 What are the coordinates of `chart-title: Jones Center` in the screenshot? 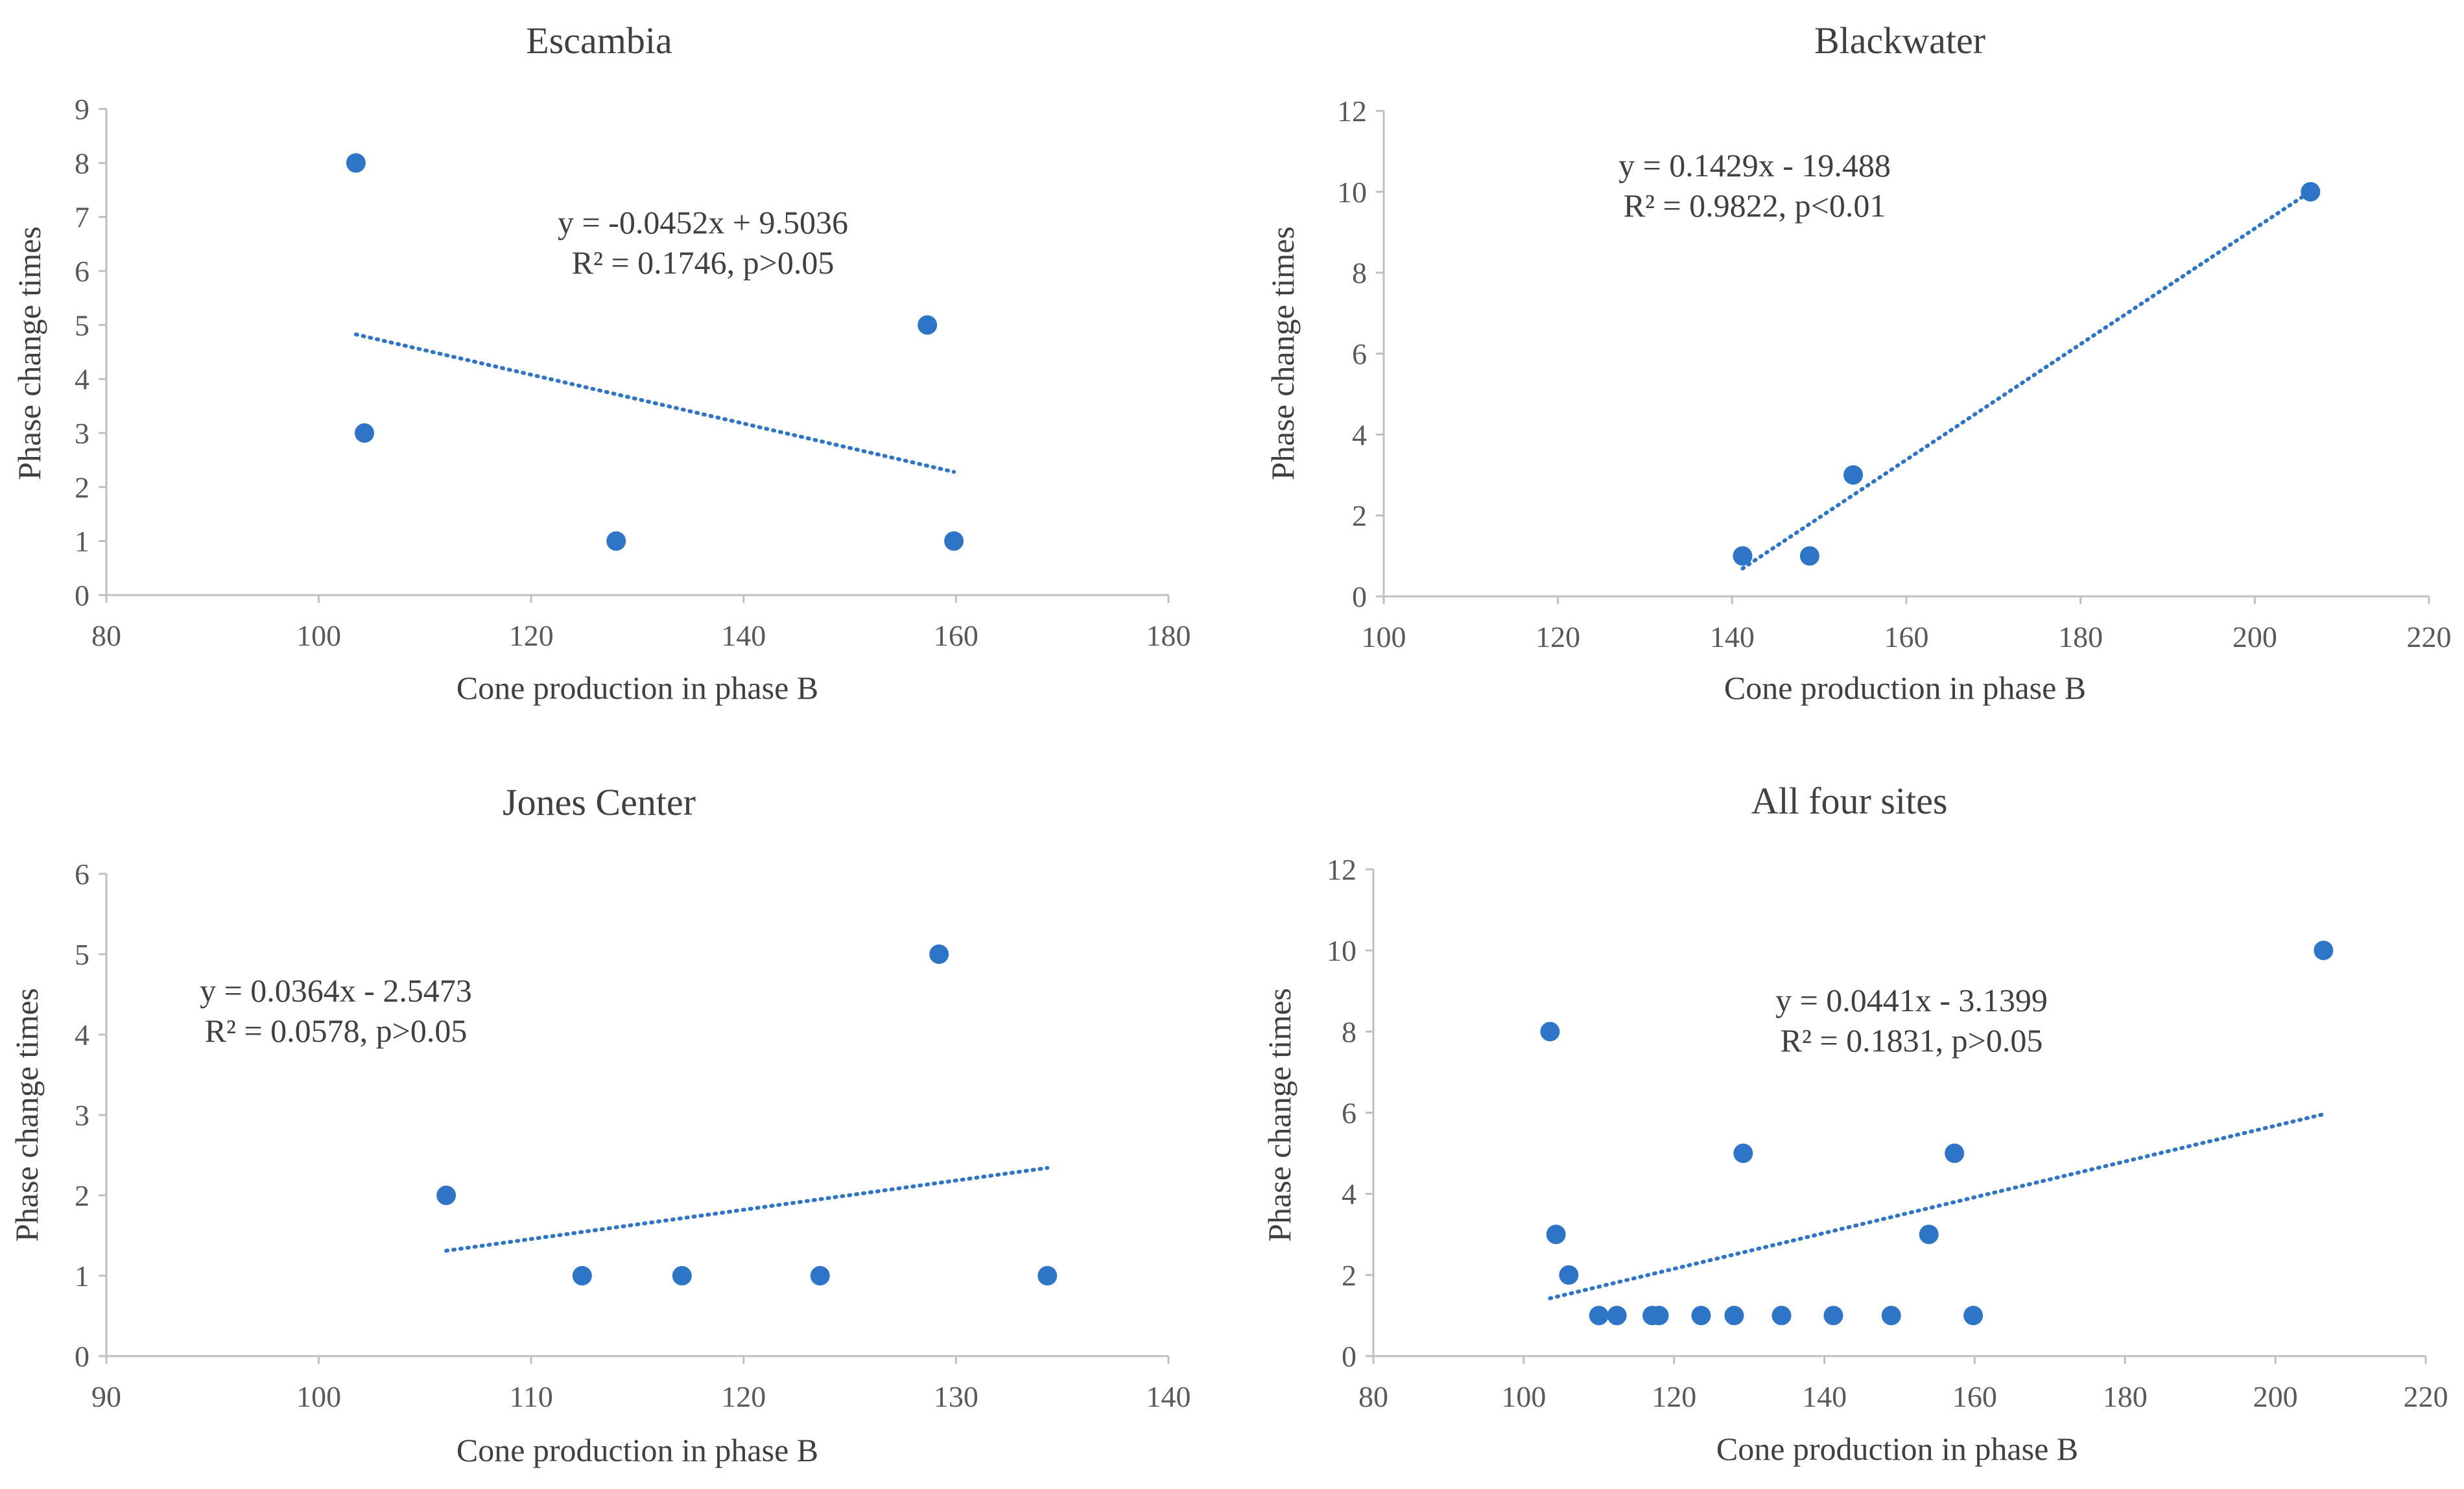 It's located at (599, 802).